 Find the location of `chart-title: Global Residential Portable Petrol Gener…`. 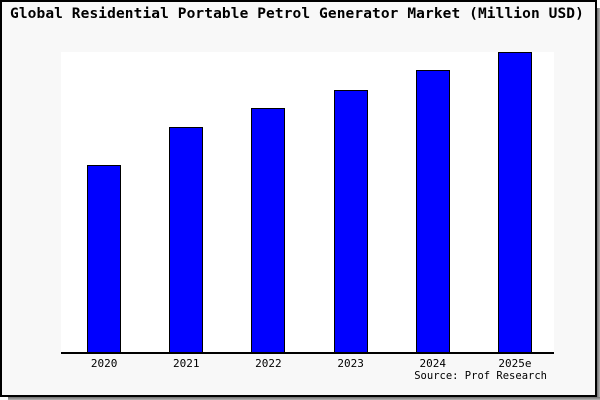

chart-title: Global Residential Portable Petrol Gener… is located at coordinates (297, 14).